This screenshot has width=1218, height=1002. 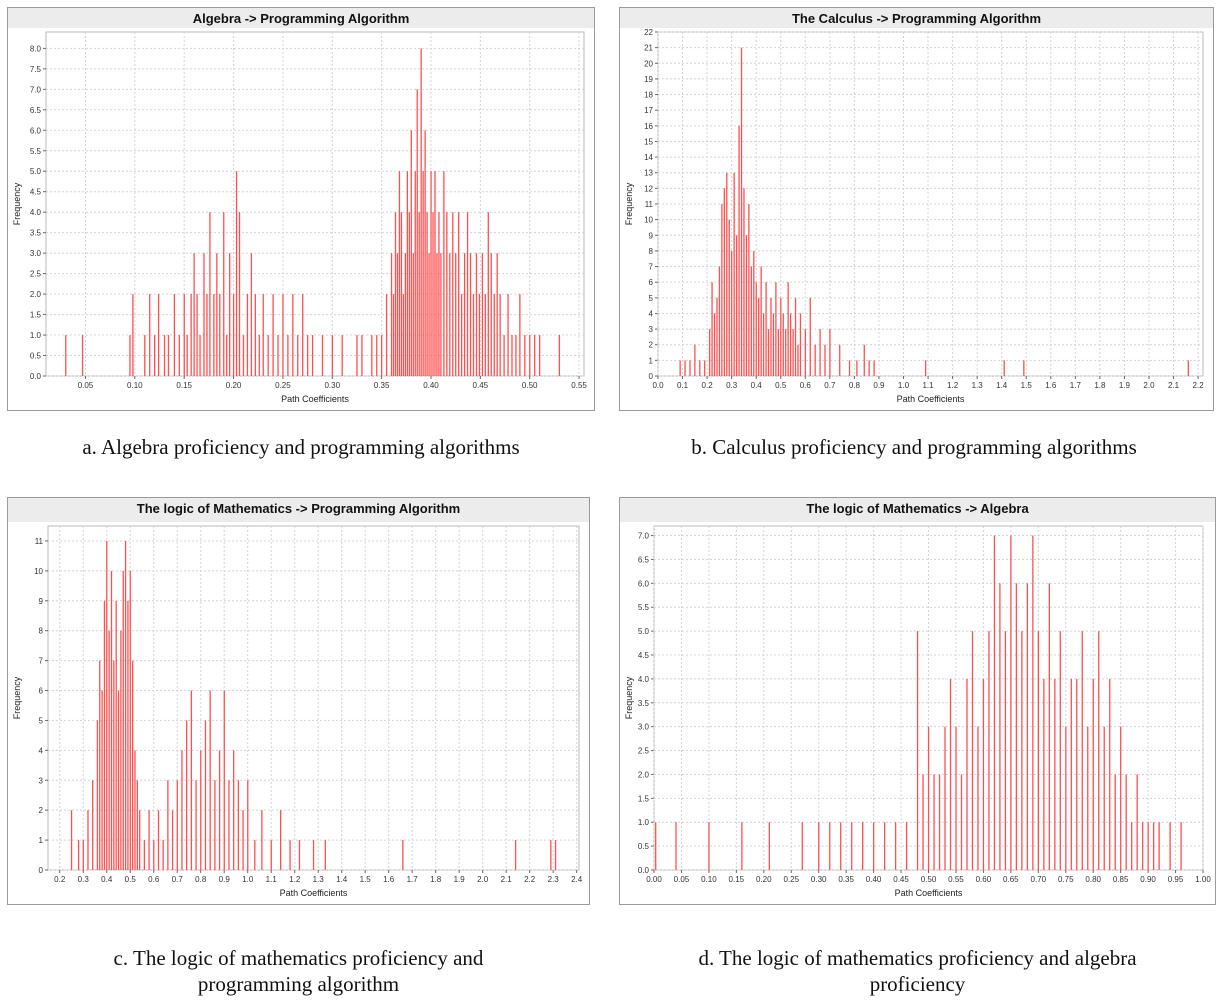 What do you see at coordinates (135, 385) in the screenshot?
I see `x-tick-label: 0.10` at bounding box center [135, 385].